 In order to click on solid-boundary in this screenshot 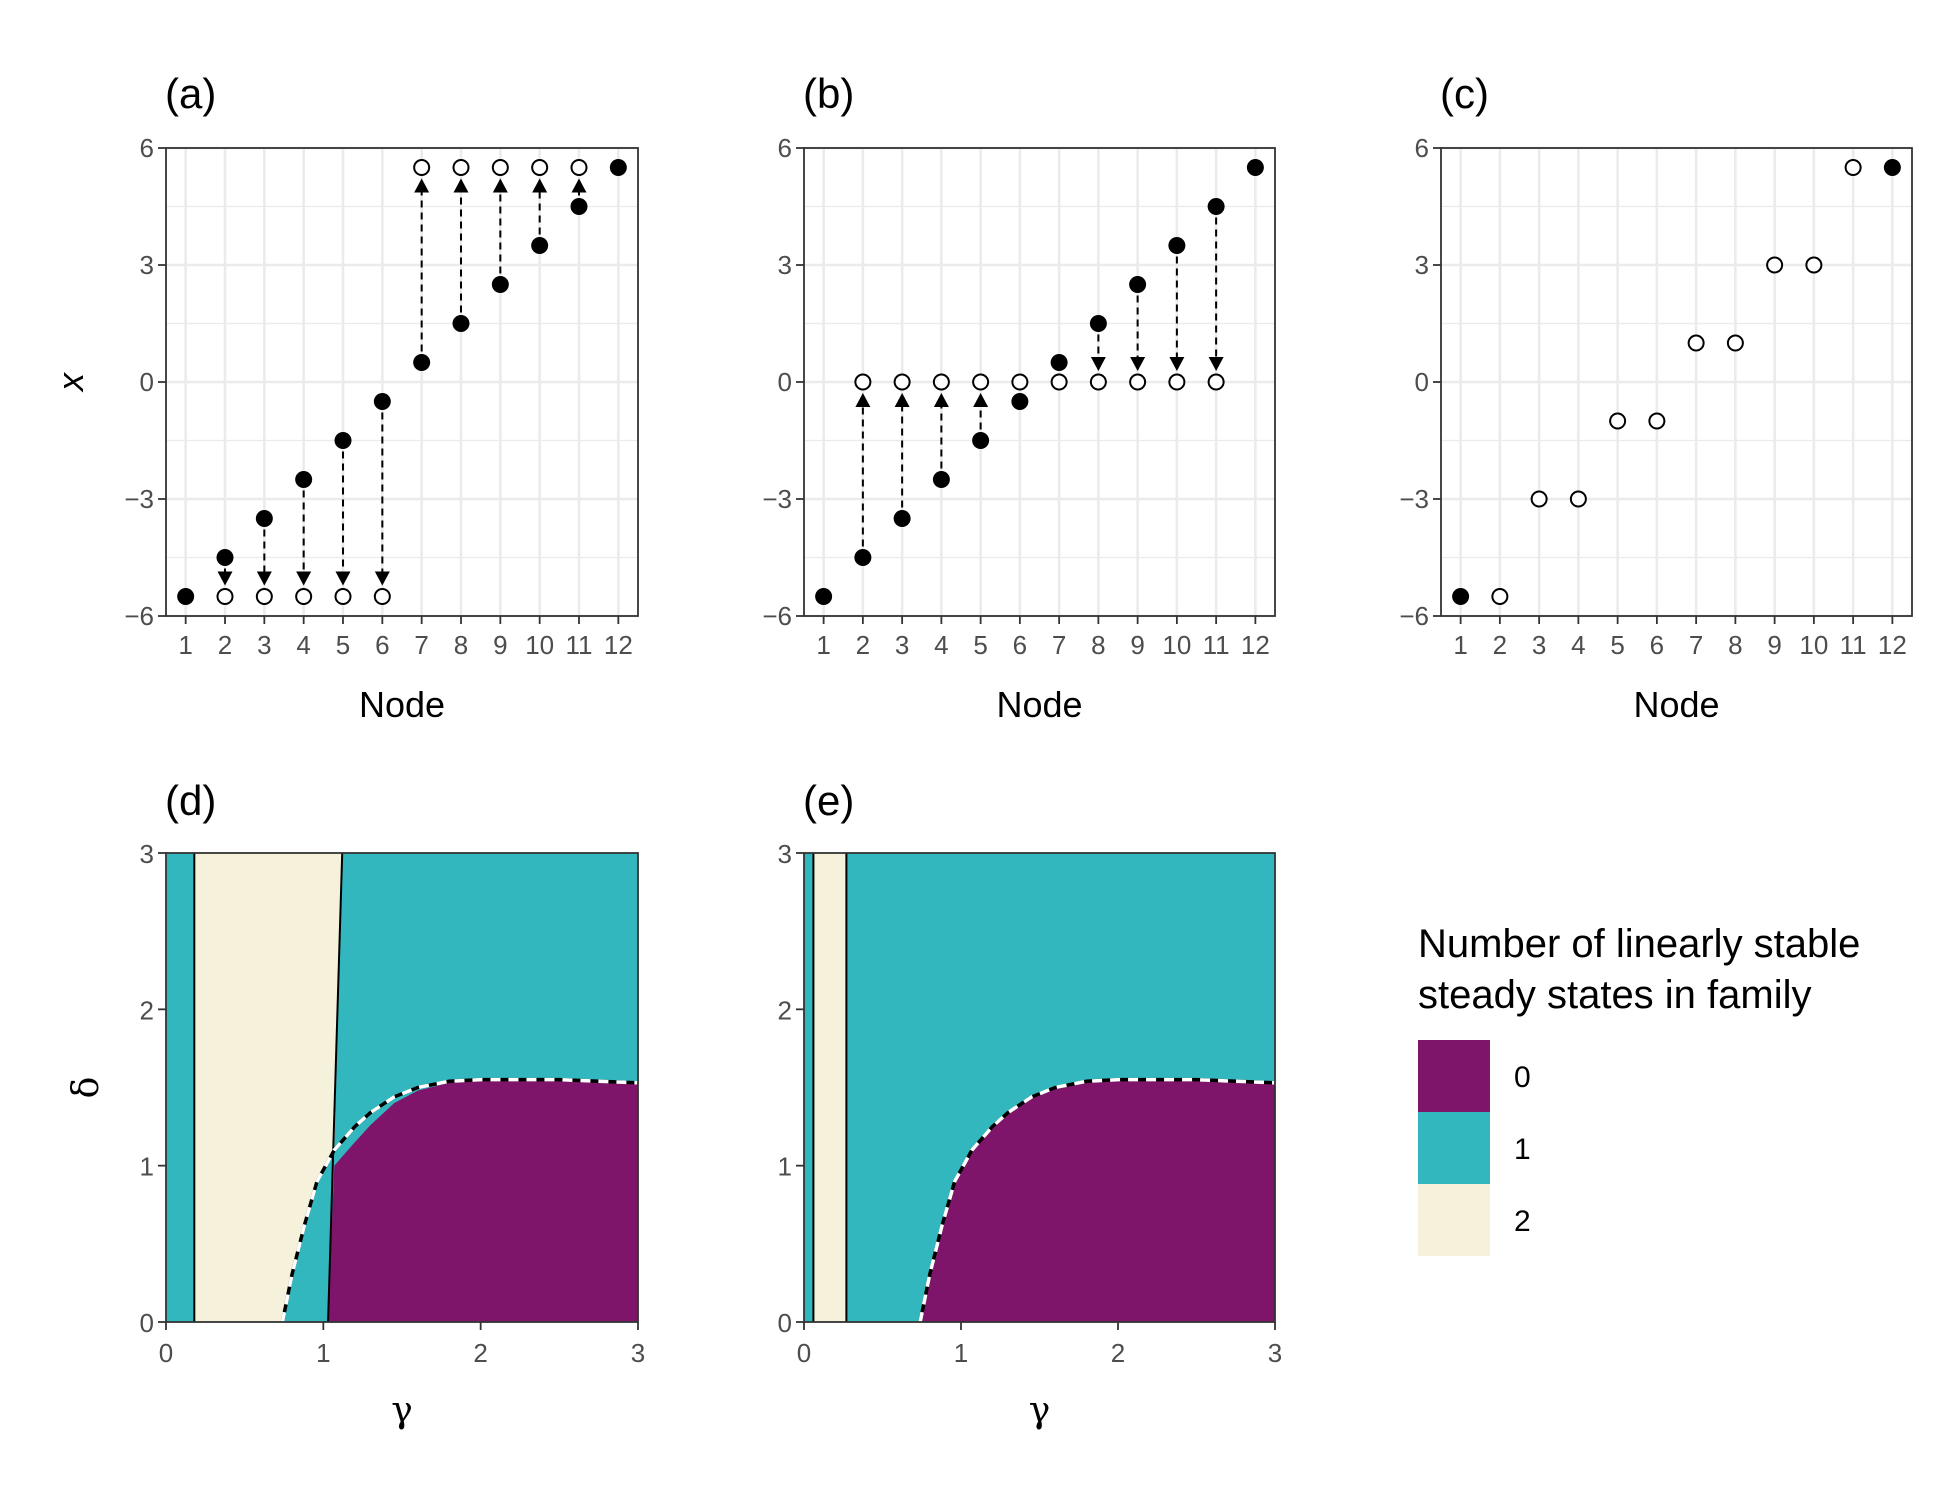, I will do `click(335, 1087)`.